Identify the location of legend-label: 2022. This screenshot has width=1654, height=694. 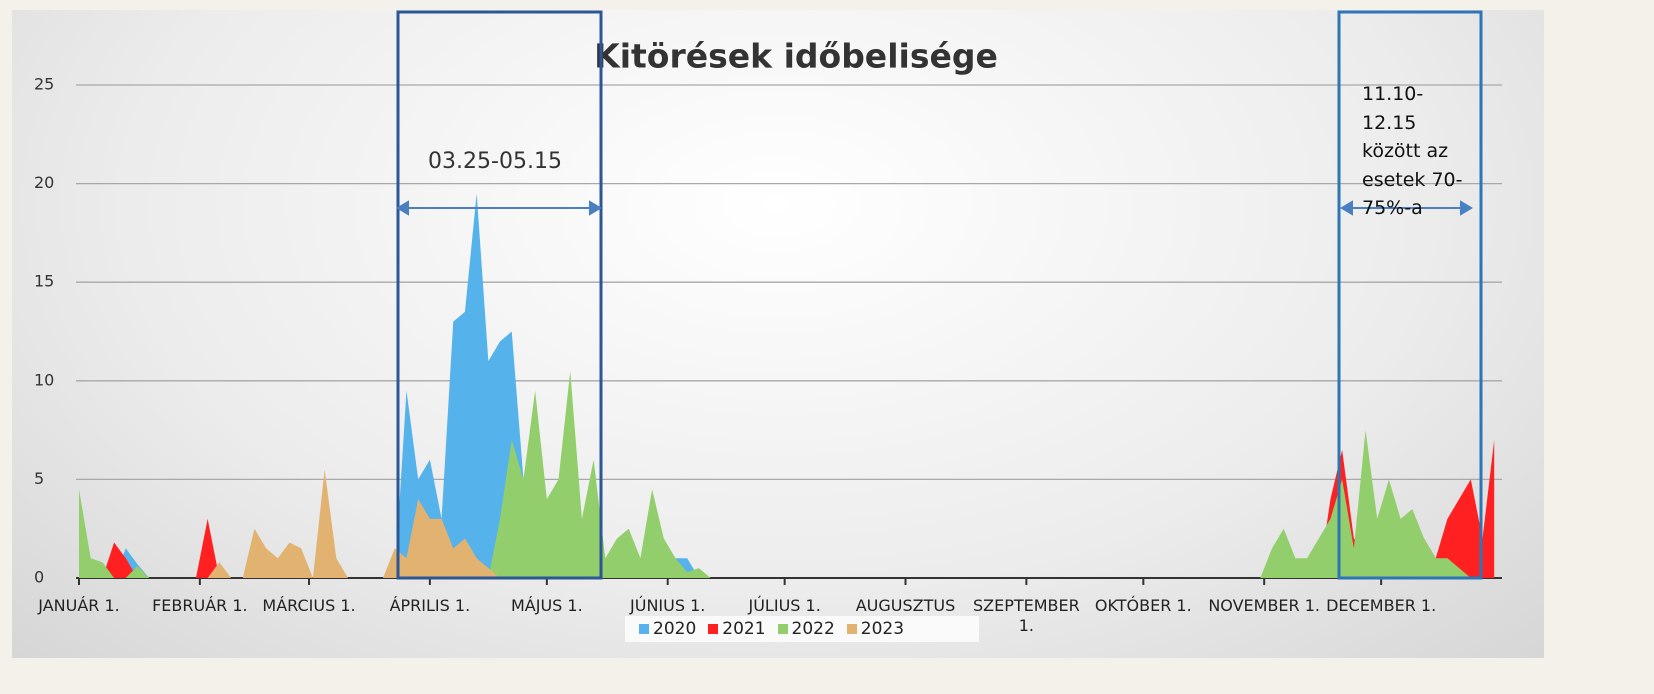
(813, 629).